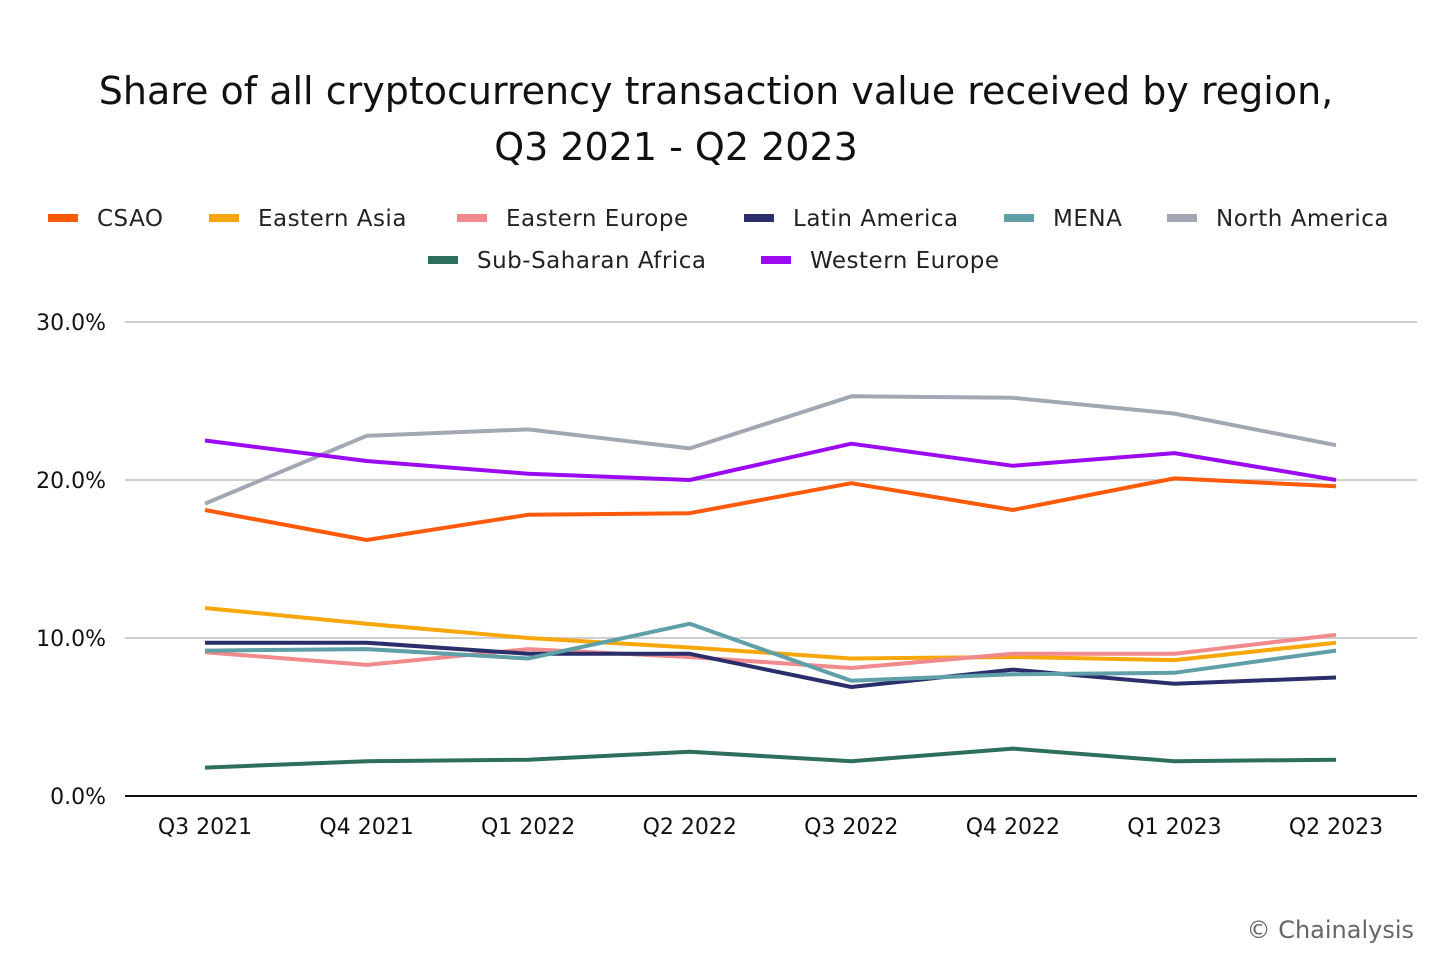 The height and width of the screenshot is (959, 1456). I want to click on series-line-latin-america, so click(771, 664).